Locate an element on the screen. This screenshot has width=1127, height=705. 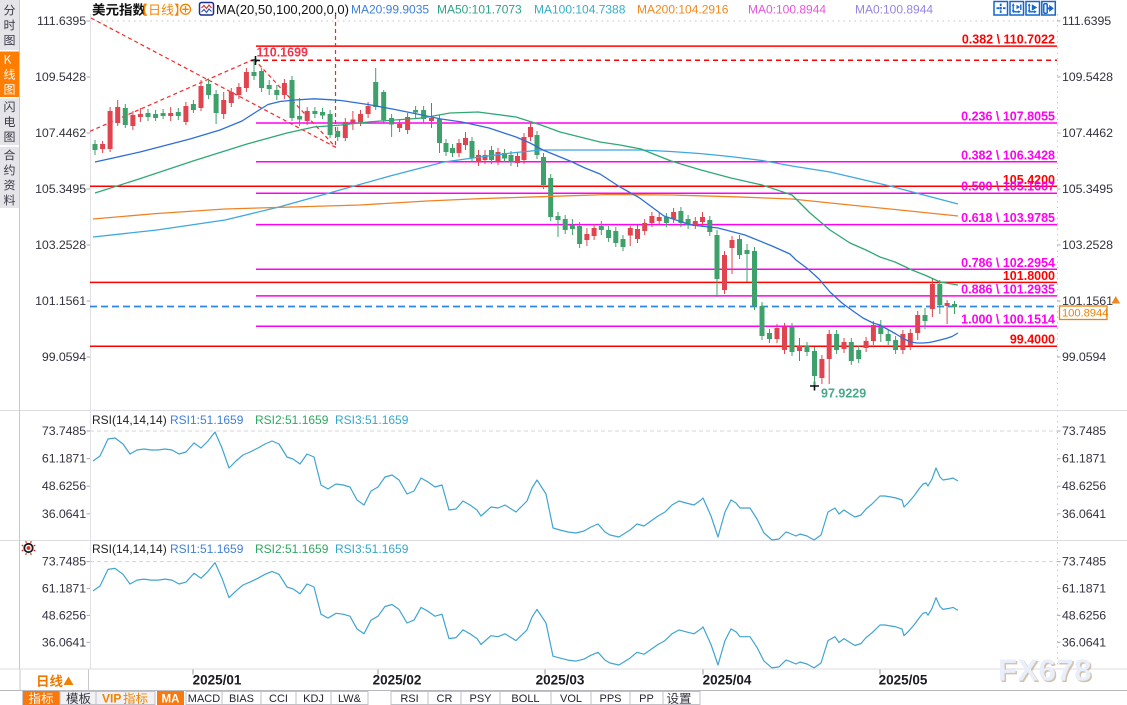
svg-text: 99.4000 is located at coordinates (1032, 340).